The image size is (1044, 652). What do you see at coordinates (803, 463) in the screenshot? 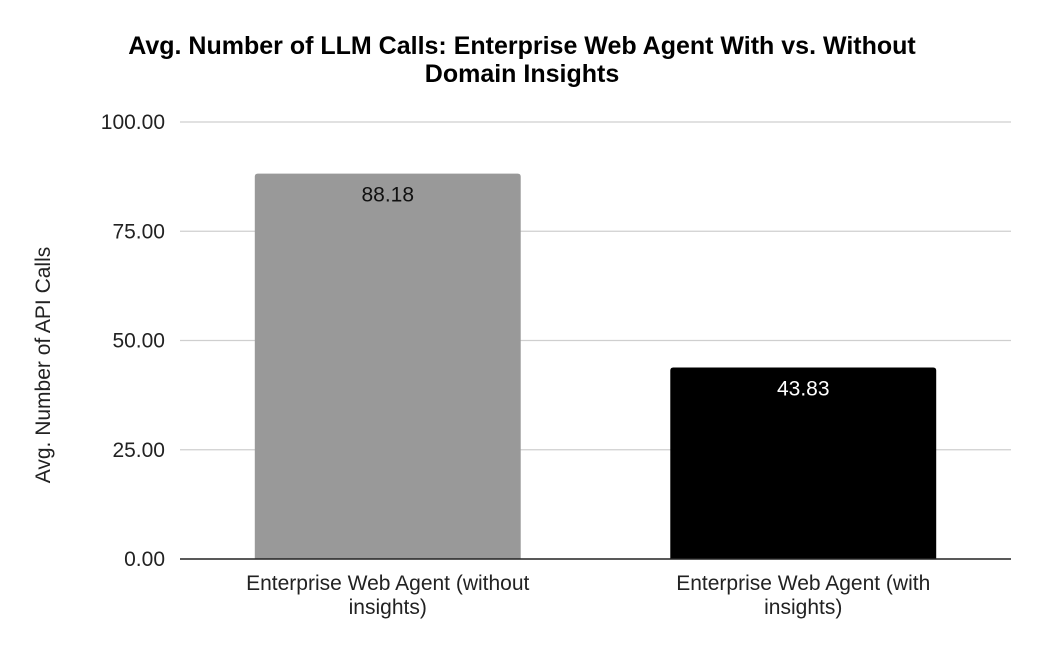
I see `bar` at bounding box center [803, 463].